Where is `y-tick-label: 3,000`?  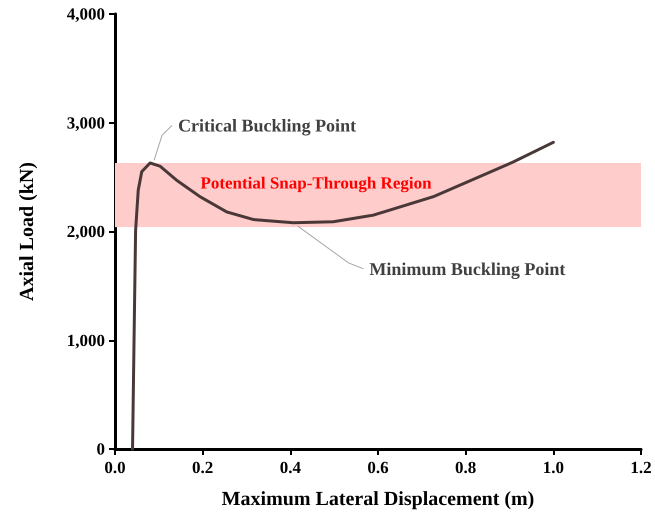 y-tick-label: 3,000 is located at coordinates (85, 122).